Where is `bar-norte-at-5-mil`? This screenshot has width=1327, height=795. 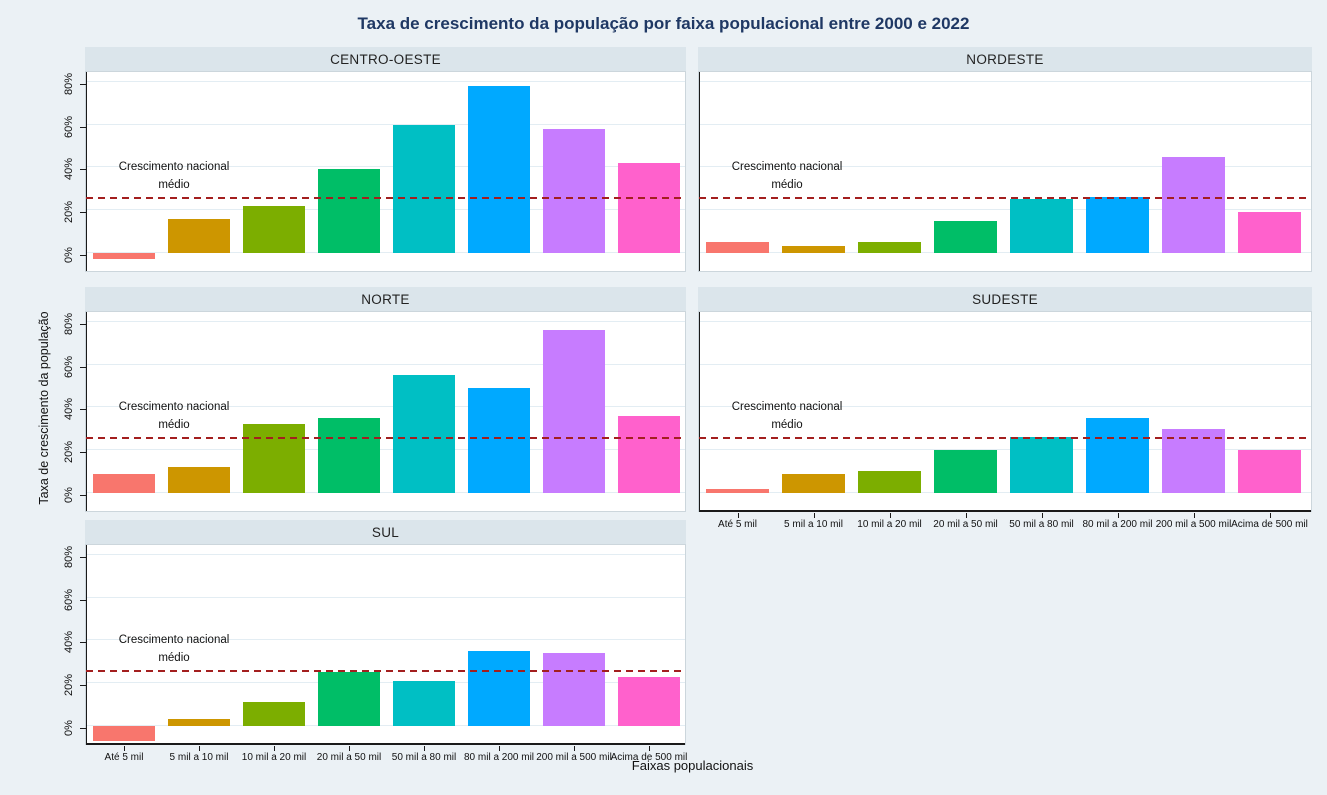 bar-norte-at-5-mil is located at coordinates (124, 483).